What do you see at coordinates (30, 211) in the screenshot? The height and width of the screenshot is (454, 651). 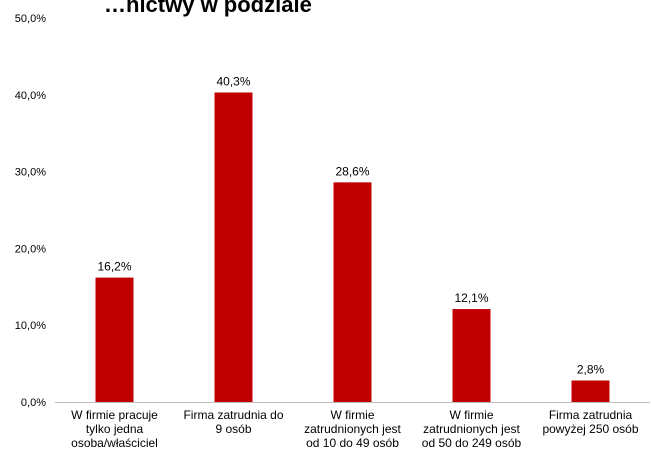 I see `y-axis: 0,0% 10,0% 20,0% 30,0% 40,0% 50,0%` at bounding box center [30, 211].